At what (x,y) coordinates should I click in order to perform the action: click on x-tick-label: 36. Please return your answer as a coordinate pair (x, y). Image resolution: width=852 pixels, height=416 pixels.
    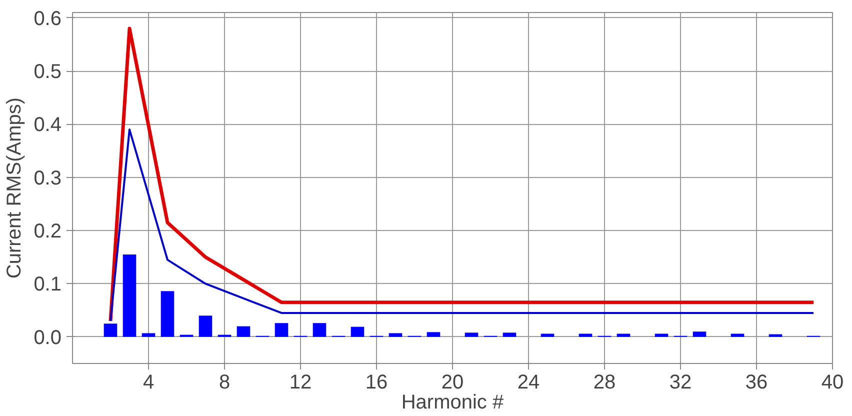
    Looking at the image, I should click on (756, 383).